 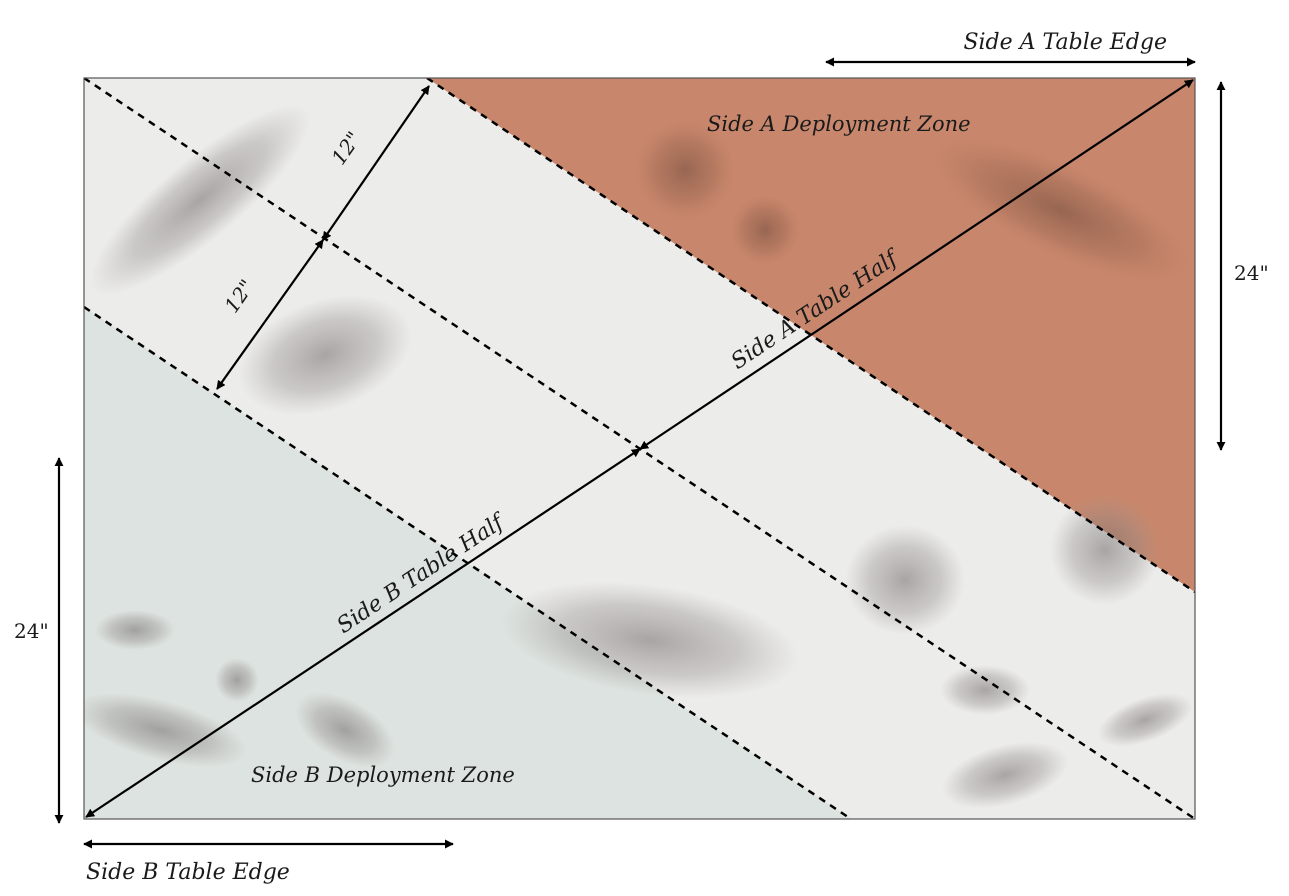 I want to click on side-a-table-edge-label: Side A Table Edge, so click(x=1065, y=42).